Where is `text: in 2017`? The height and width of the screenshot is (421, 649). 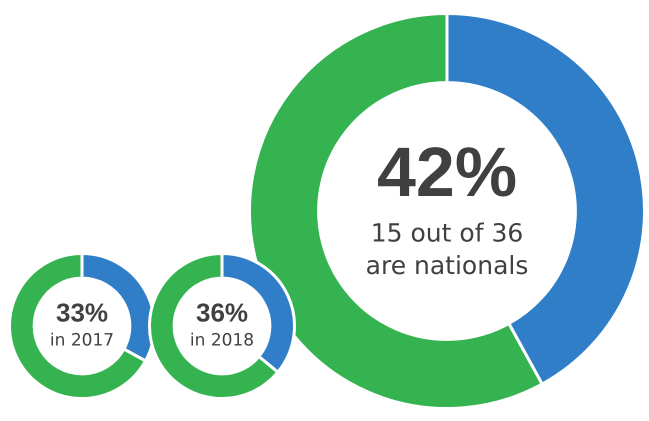 text: in 2017 is located at coordinates (82, 340).